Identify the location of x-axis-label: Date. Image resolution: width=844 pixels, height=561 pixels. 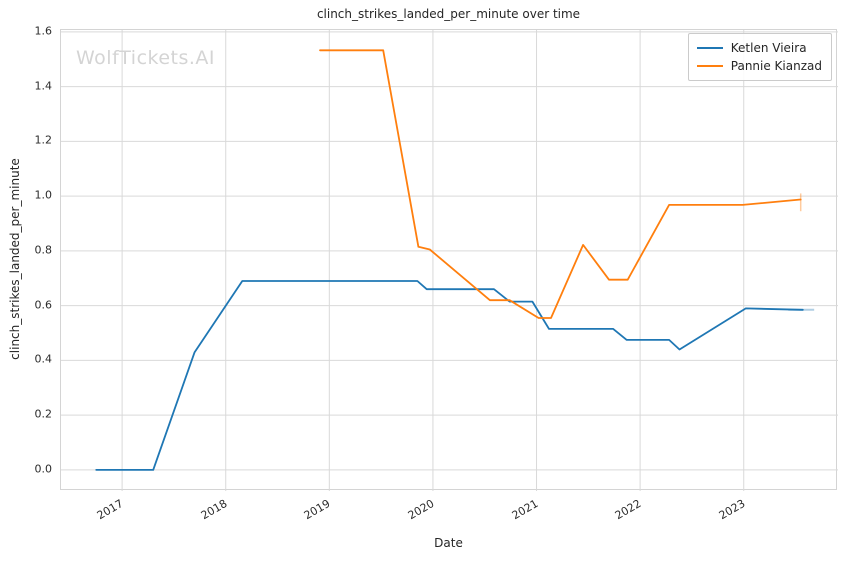
(448, 543).